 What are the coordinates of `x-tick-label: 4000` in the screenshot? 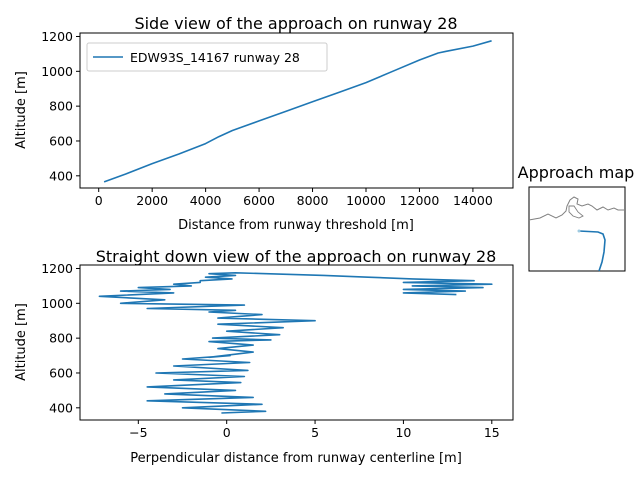 It's located at (206, 200).